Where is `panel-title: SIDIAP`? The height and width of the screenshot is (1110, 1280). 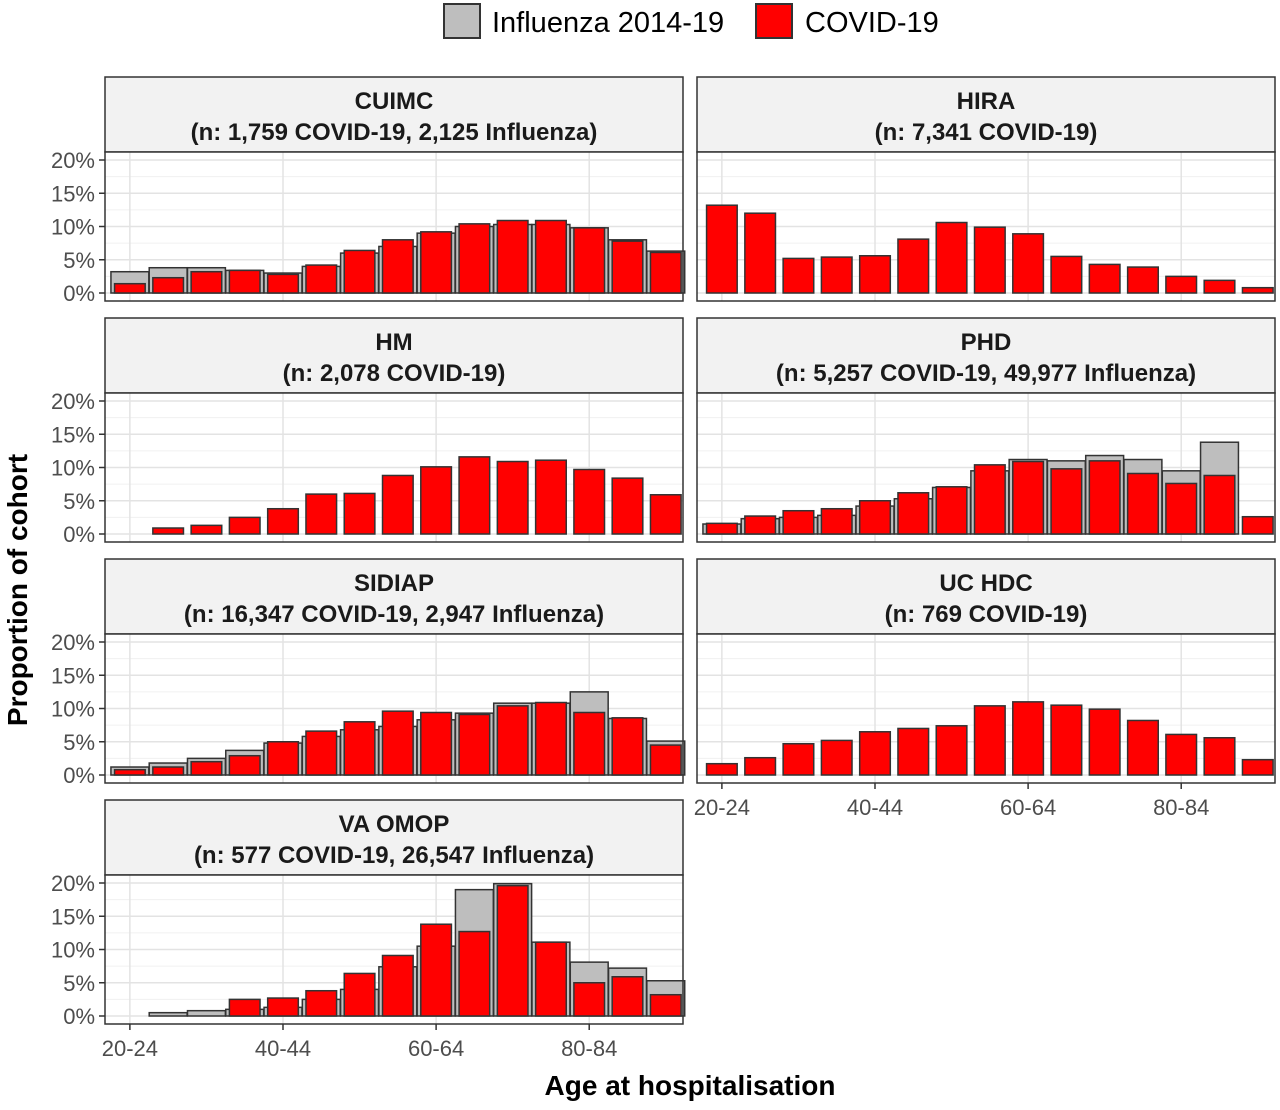
panel-title: SIDIAP is located at coordinates (394, 583).